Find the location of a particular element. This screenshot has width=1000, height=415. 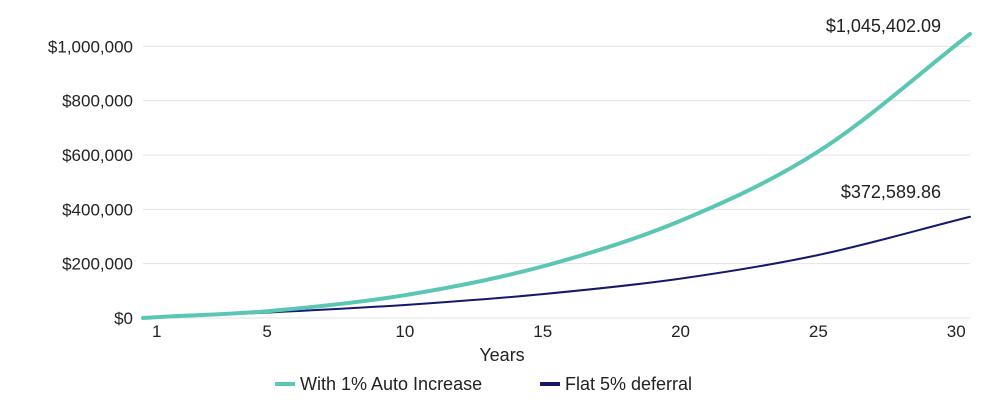

series-end-value-label: $372,589.86 is located at coordinates (891, 192).